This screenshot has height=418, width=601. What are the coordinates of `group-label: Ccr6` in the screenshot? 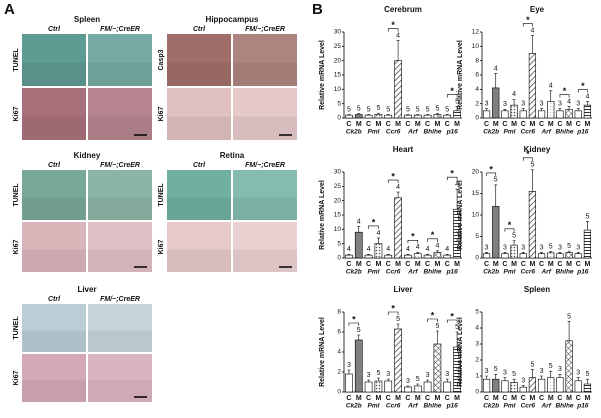 It's located at (393, 406).